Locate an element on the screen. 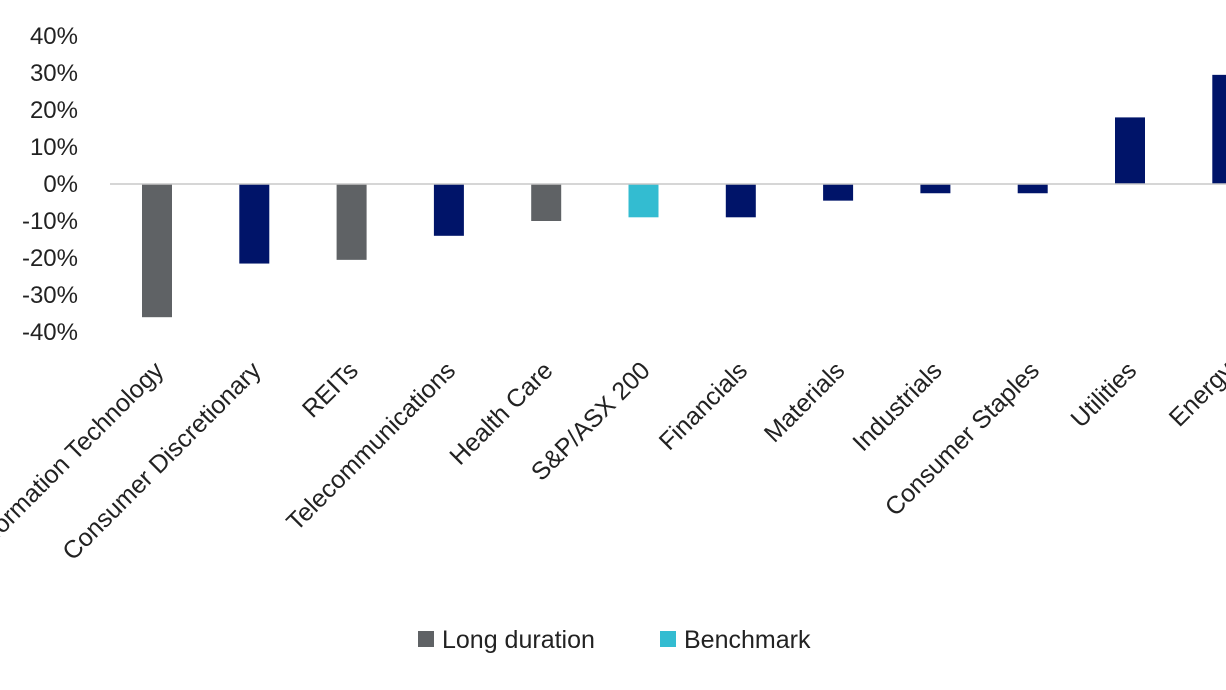 This screenshot has height=690, width=1226. y-tick-label: -40% is located at coordinates (50, 332).